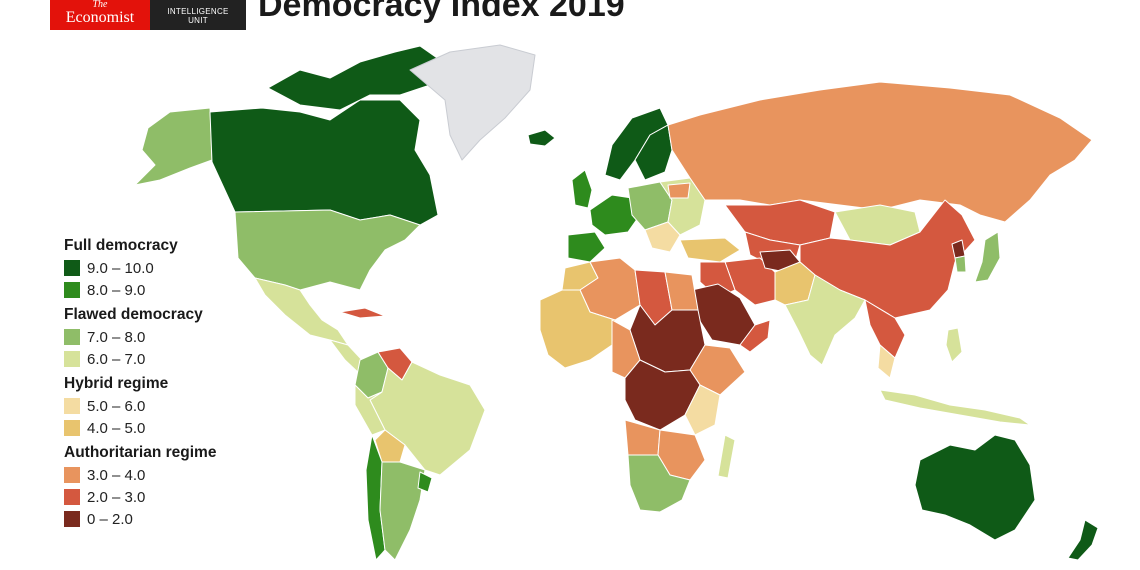 This screenshot has width=1140, height=570. I want to click on legend-bin: 6.0 – 7.0, so click(164, 359).